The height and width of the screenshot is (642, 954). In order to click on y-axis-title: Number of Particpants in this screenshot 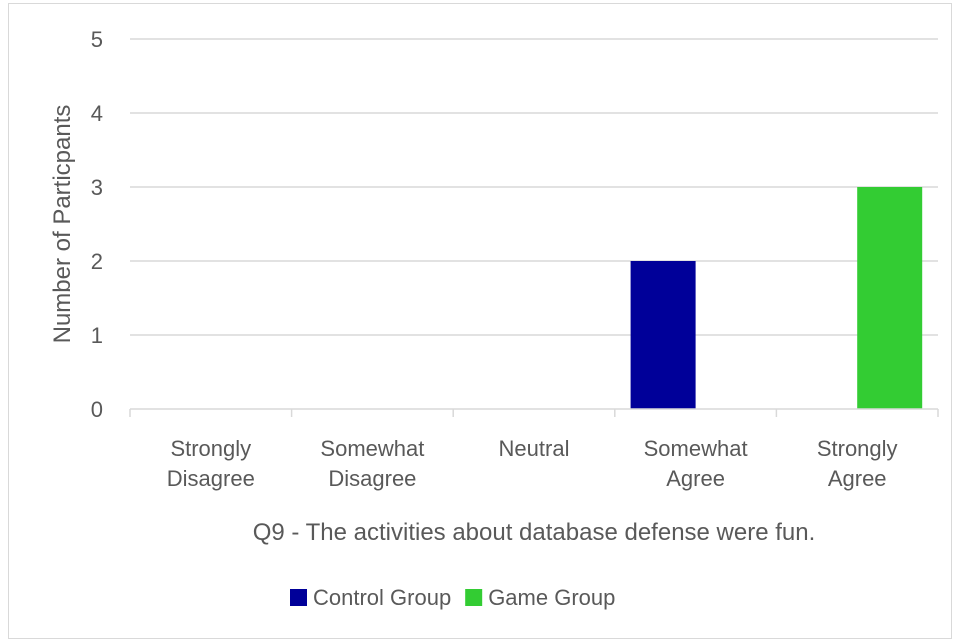, I will do `click(62, 224)`.